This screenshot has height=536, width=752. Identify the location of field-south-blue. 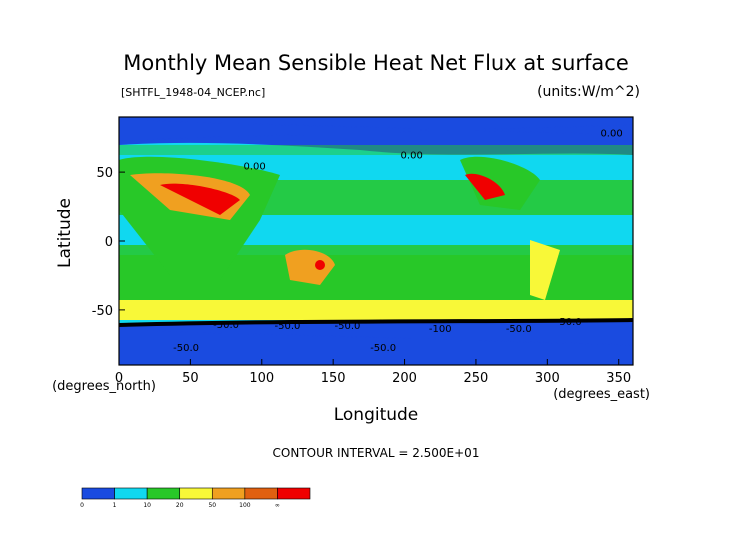
(376, 342).